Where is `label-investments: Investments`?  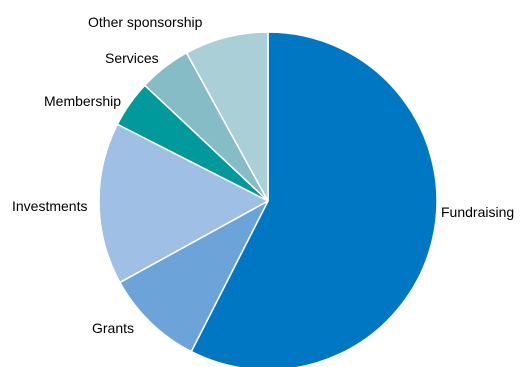 label-investments: Investments is located at coordinates (49, 206).